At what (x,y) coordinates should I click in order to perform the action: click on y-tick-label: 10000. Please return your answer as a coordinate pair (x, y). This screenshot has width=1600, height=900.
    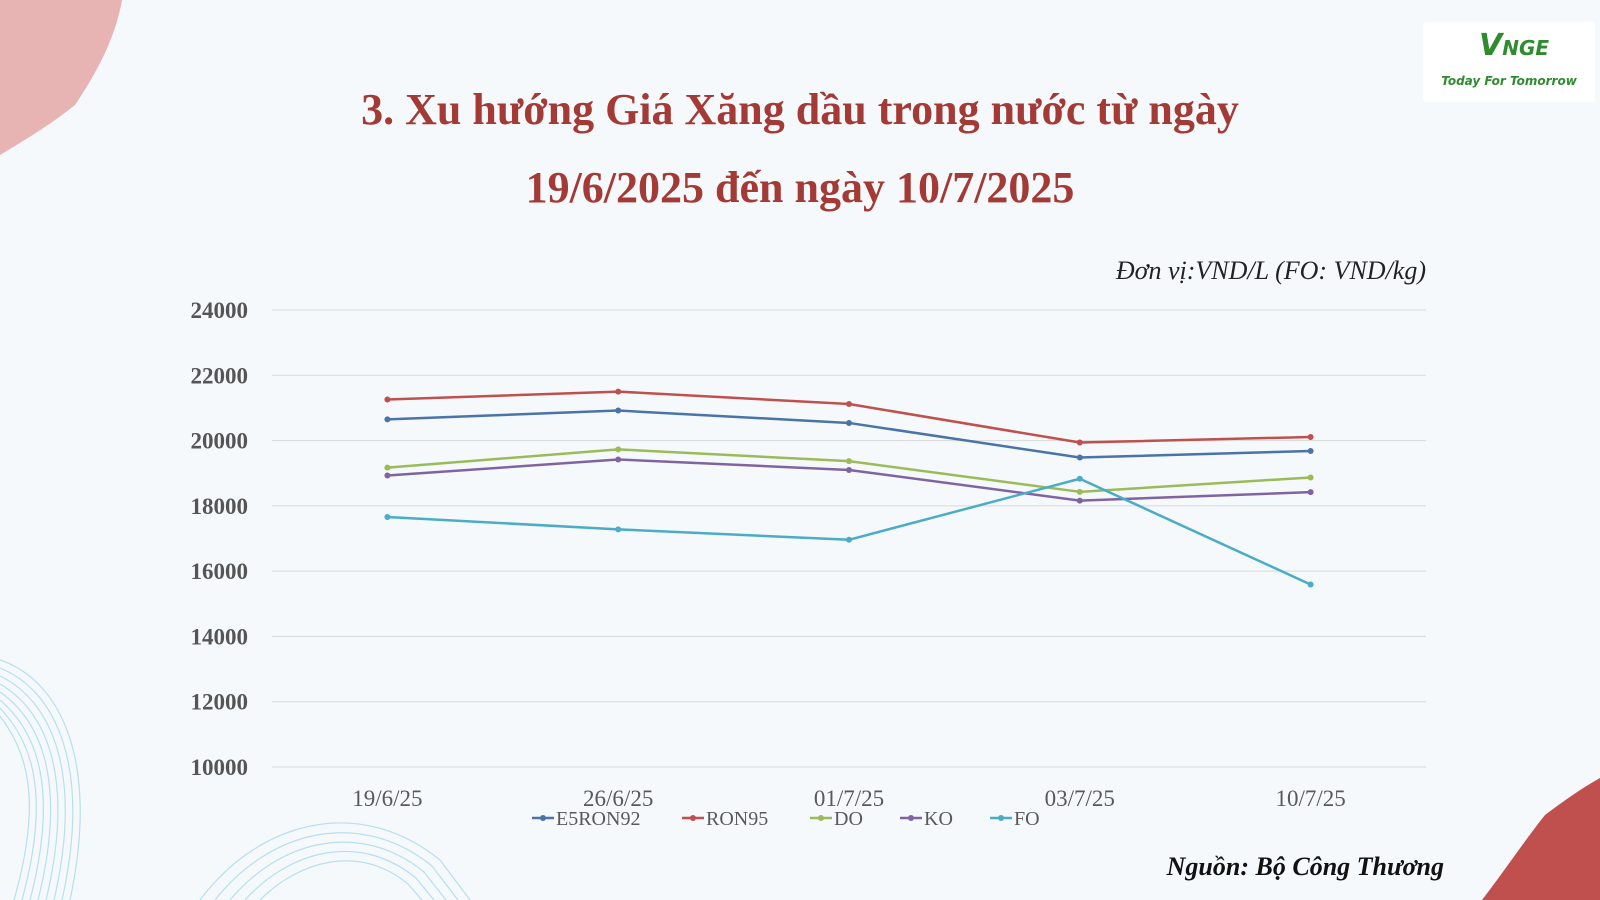
    Looking at the image, I should click on (220, 767).